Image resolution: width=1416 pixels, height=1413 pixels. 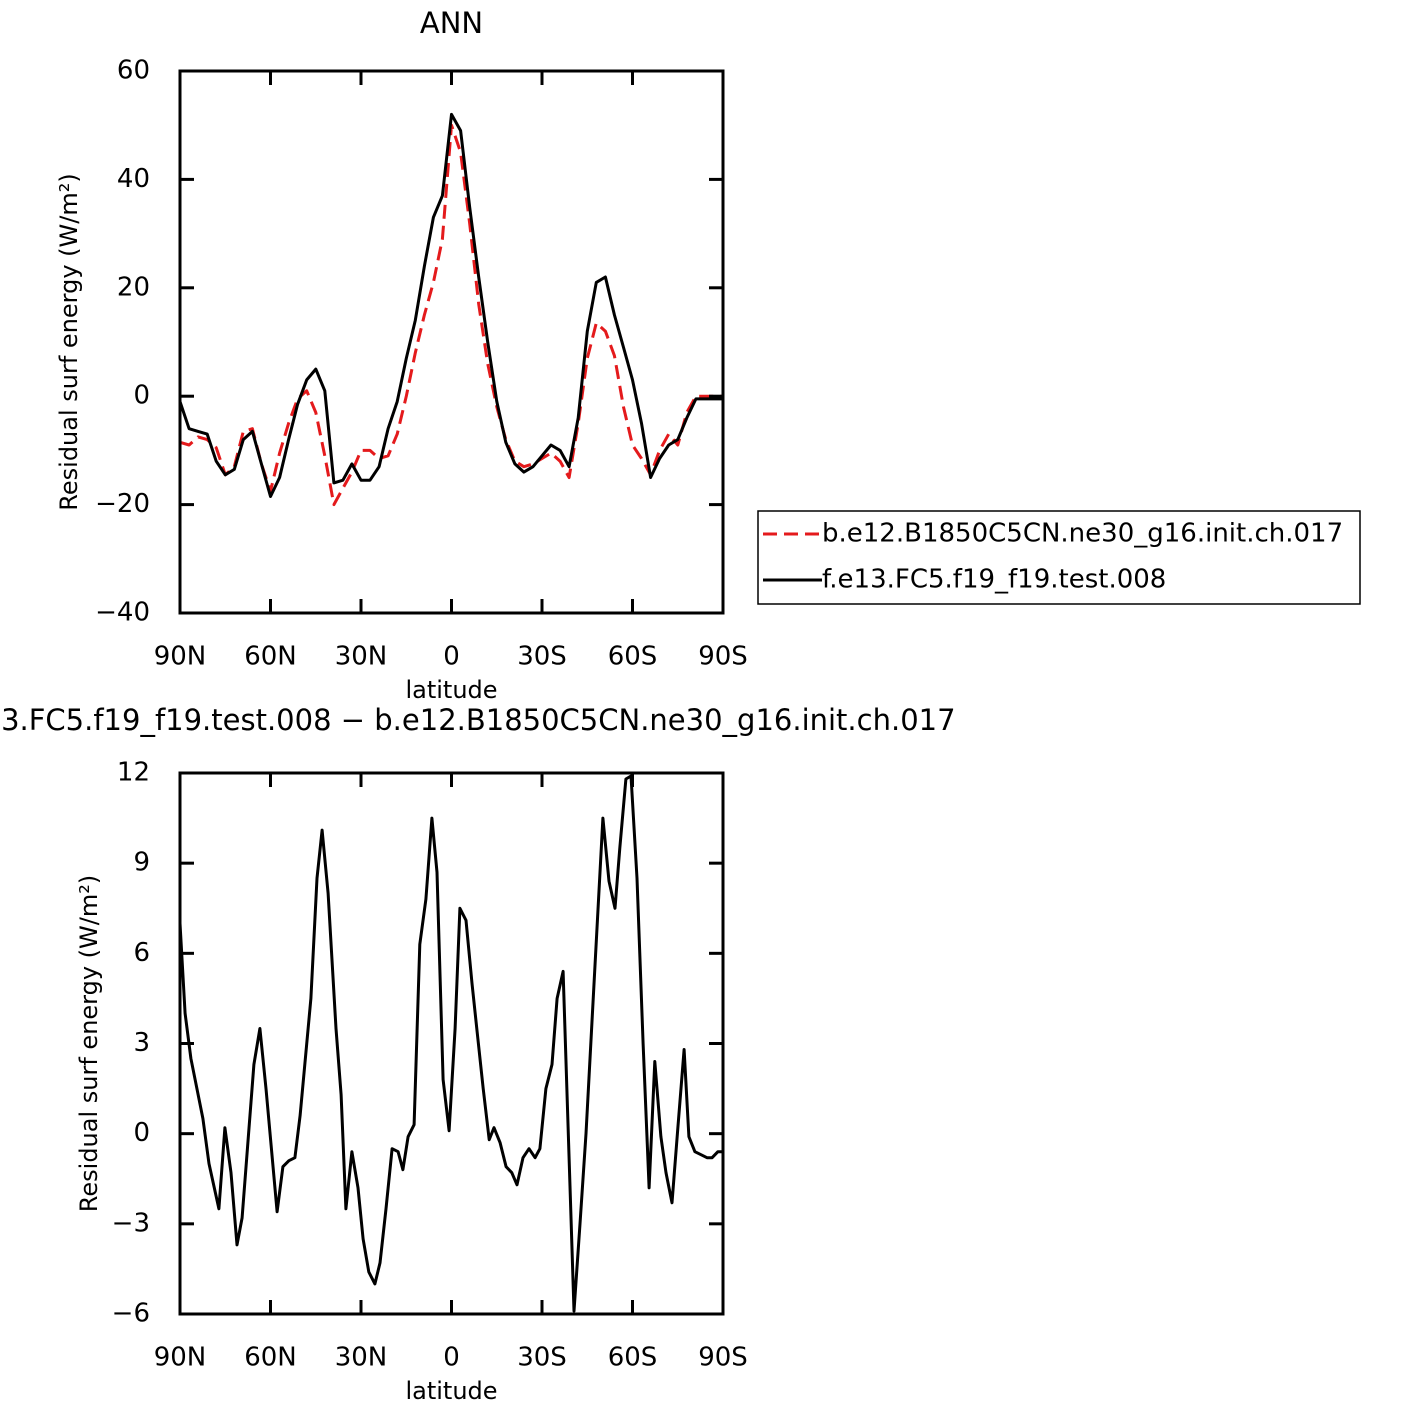 I want to click on chart-title: ANN, so click(x=451, y=23).